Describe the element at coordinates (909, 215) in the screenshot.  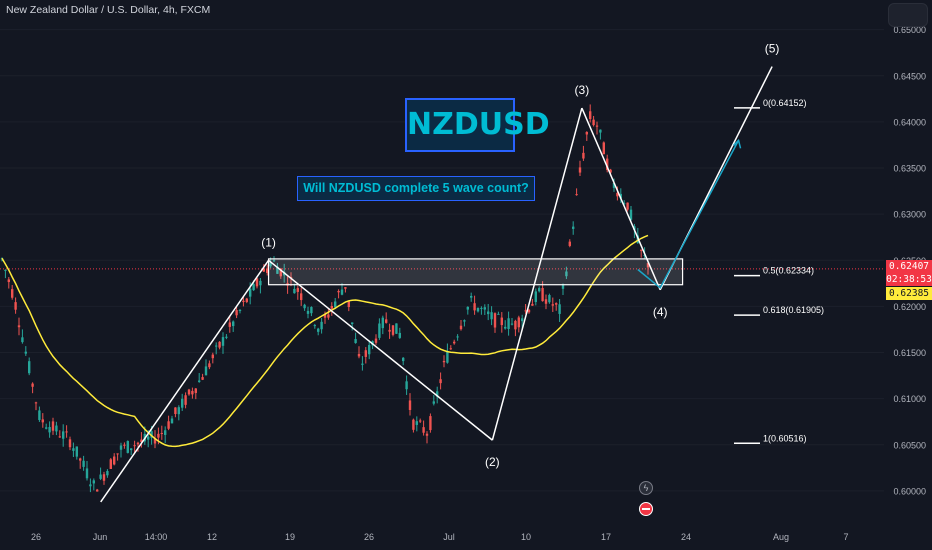
I see `y-tick-label: 0.63000` at that location.